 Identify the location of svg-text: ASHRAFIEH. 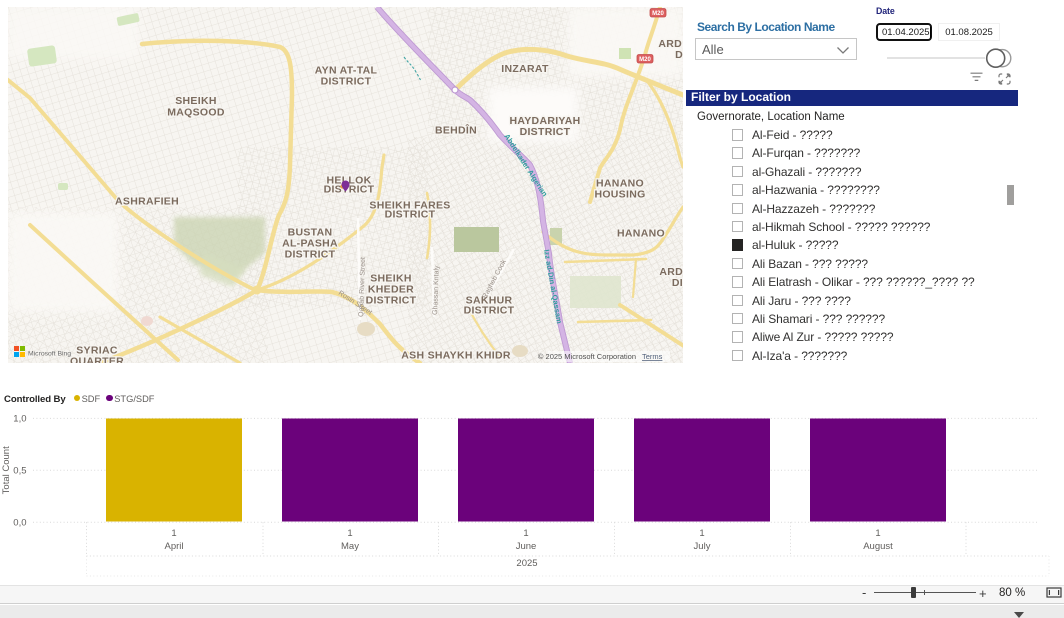
(147, 202).